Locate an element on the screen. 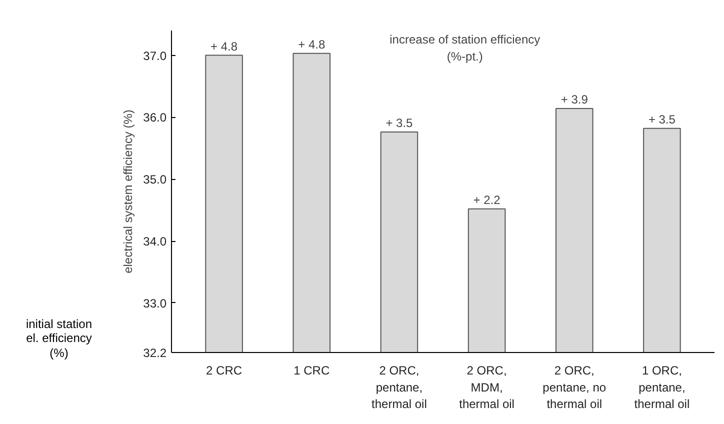 Image resolution: width=724 pixels, height=424 pixels. annotation: + 2.2 is located at coordinates (487, 199).